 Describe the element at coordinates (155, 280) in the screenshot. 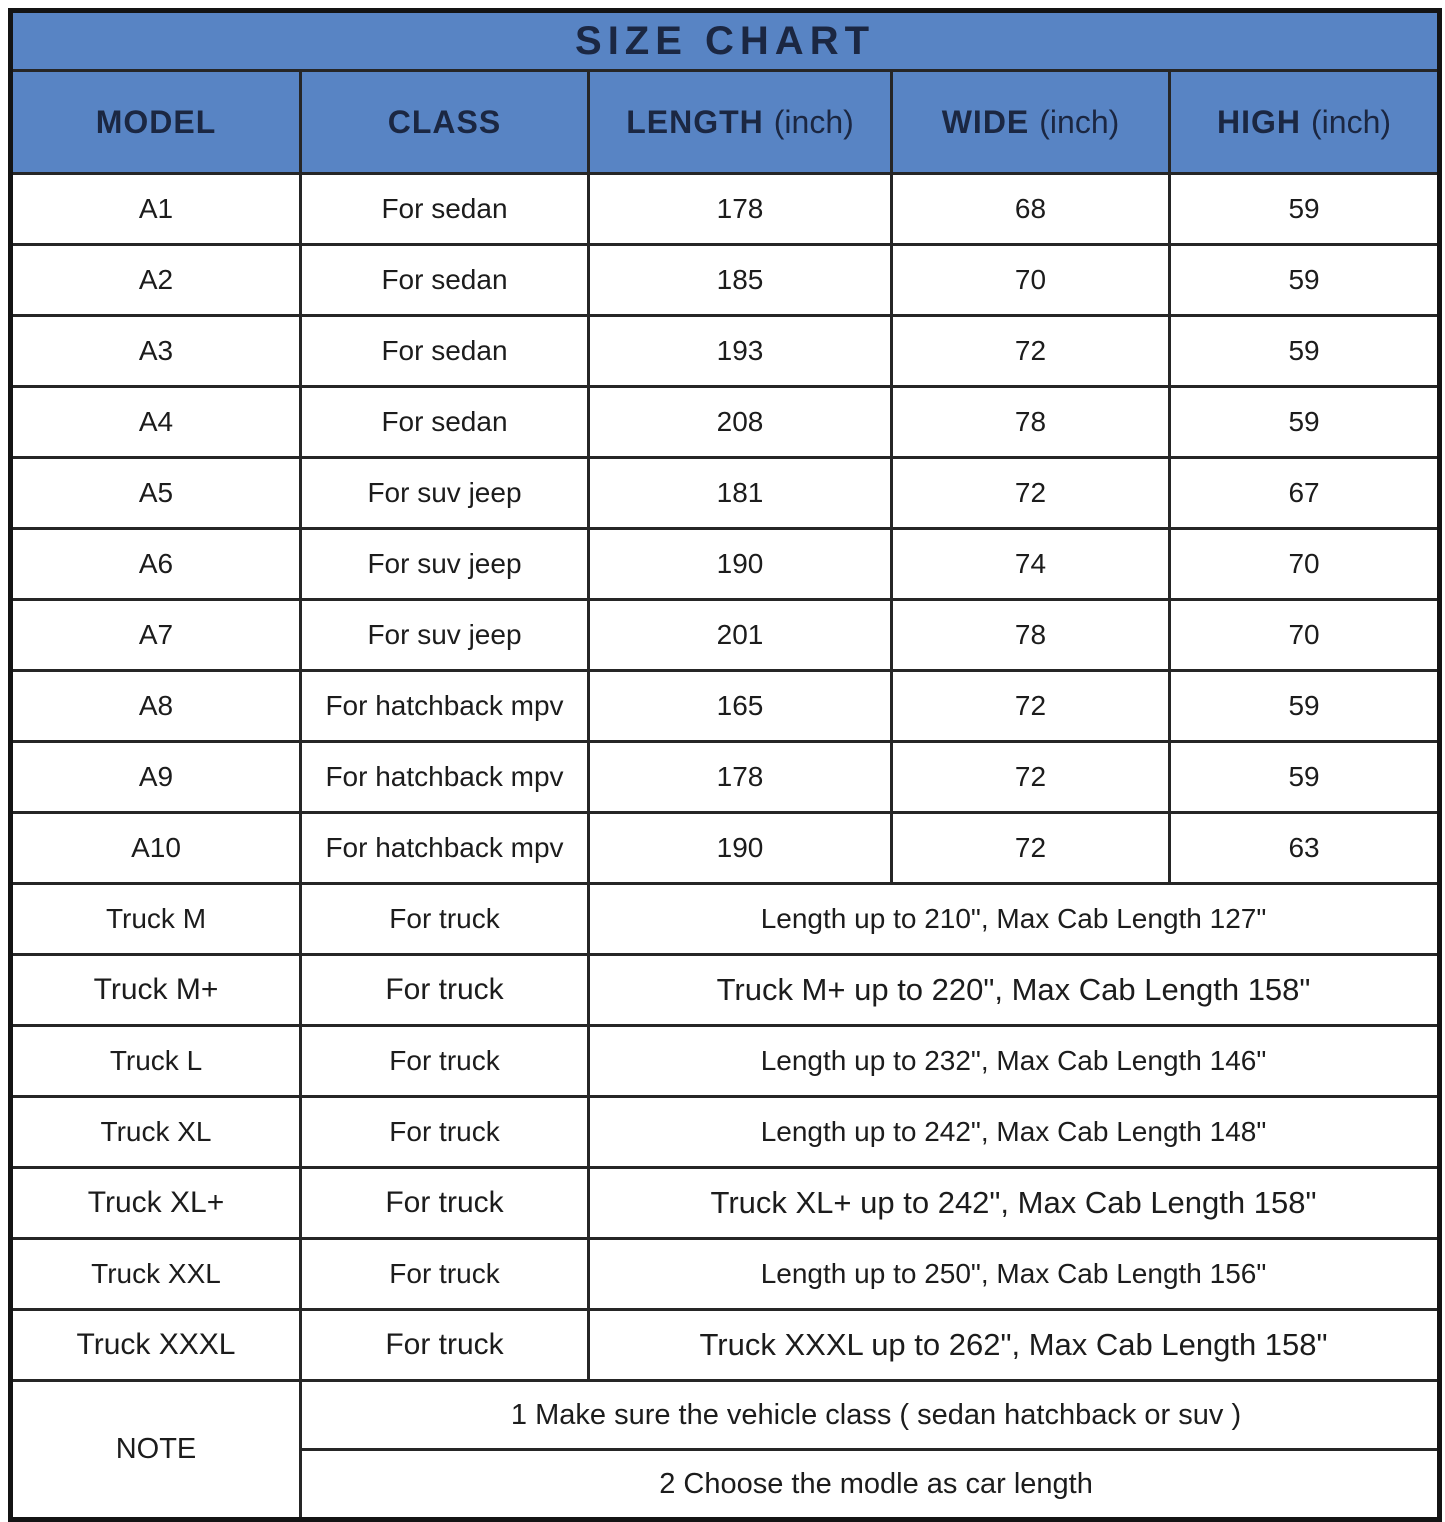

I see `cell-model: A2` at that location.